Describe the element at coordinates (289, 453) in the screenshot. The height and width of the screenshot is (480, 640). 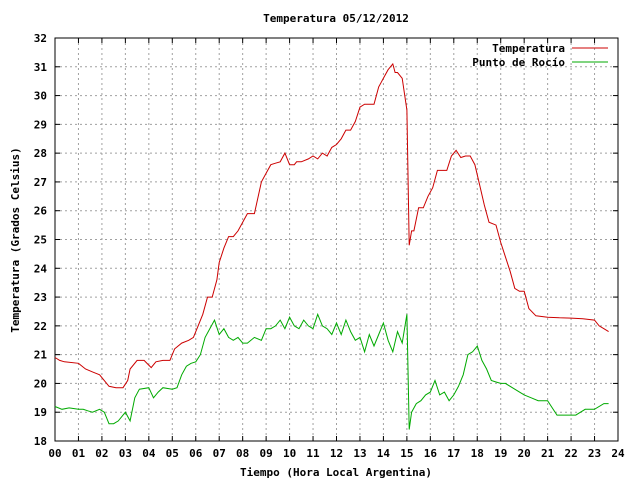
I see `x-tick-label: 10` at that location.